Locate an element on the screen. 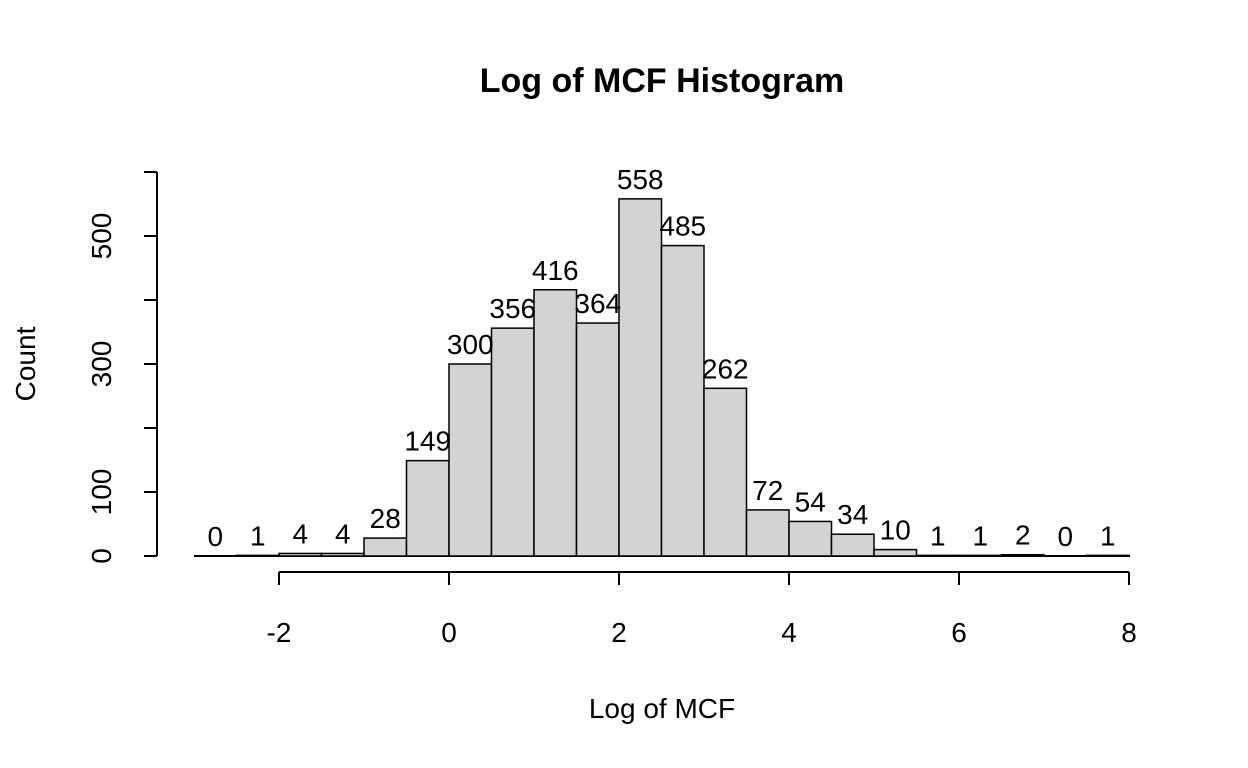  y-tick-label: 0 is located at coordinates (101, 556).